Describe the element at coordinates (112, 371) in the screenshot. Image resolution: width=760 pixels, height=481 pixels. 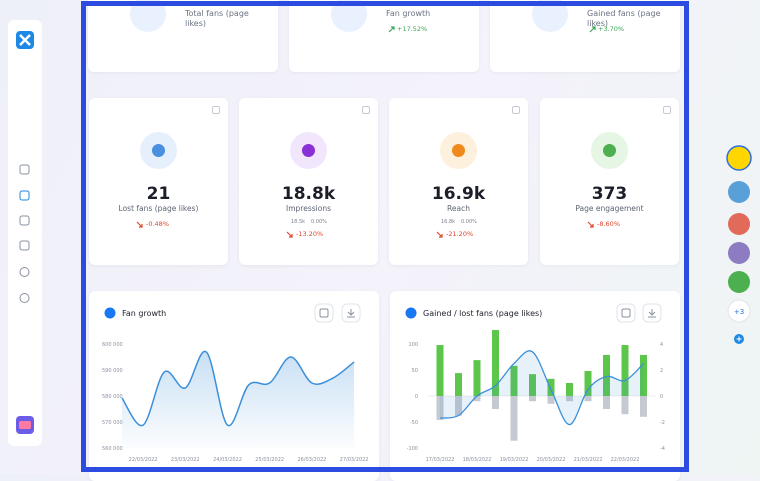
I see `y-tick-label: 590 000` at that location.